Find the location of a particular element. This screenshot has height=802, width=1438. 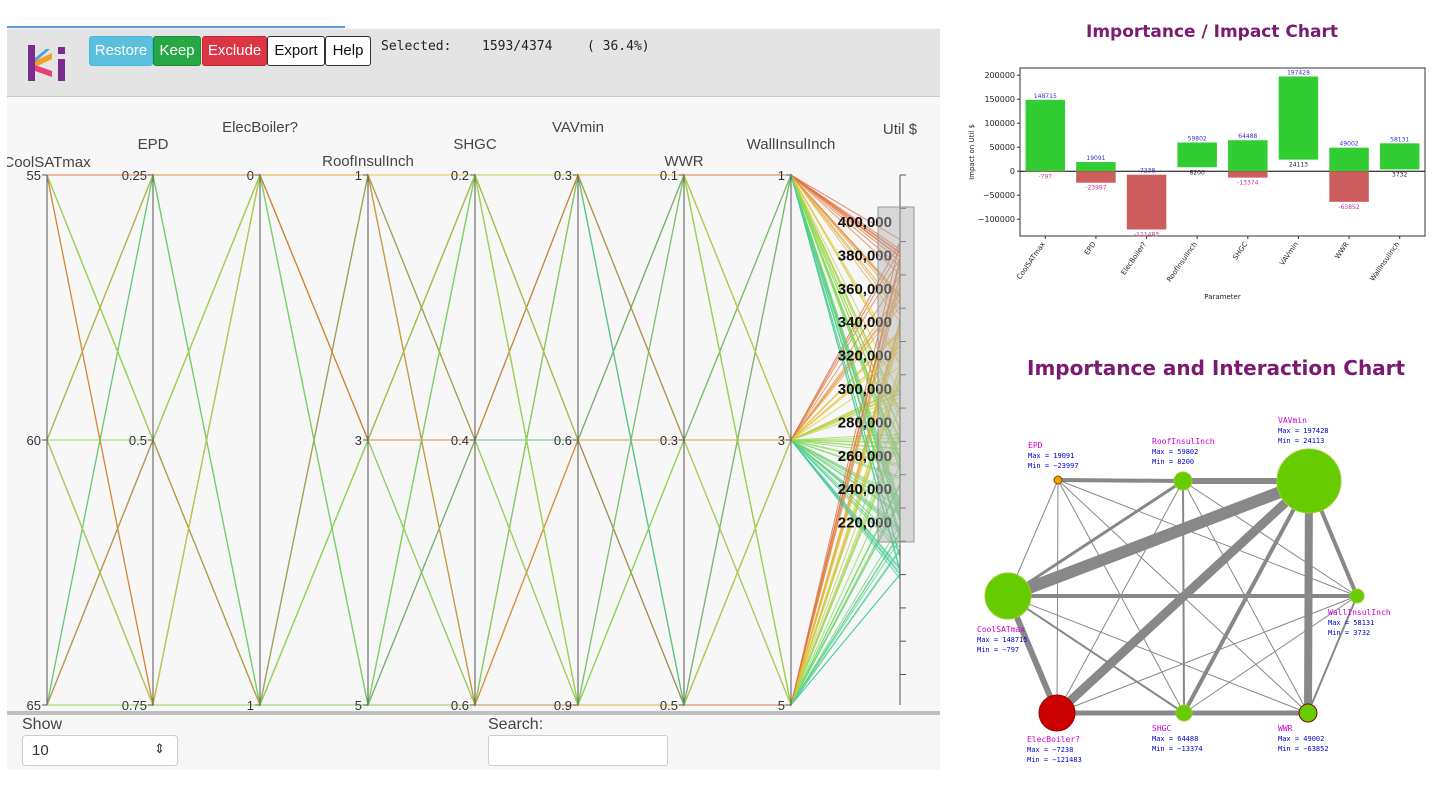

node-min-label: Min = −797 is located at coordinates (998, 650).